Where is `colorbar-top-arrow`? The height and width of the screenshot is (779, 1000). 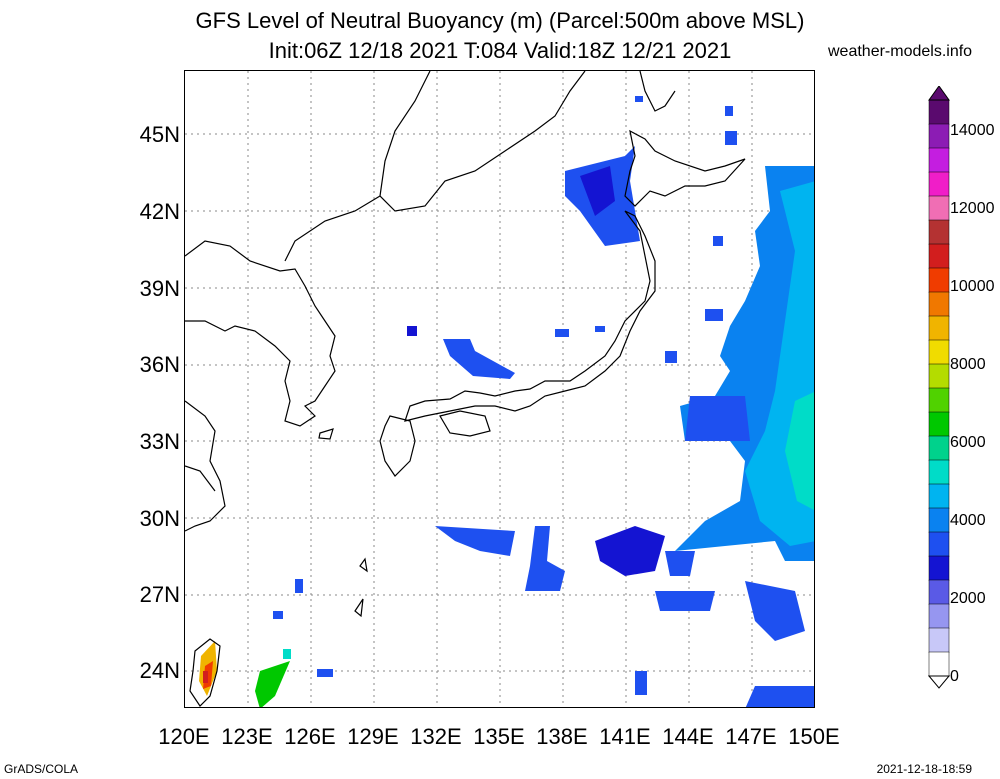
colorbar-top-arrow is located at coordinates (939, 93).